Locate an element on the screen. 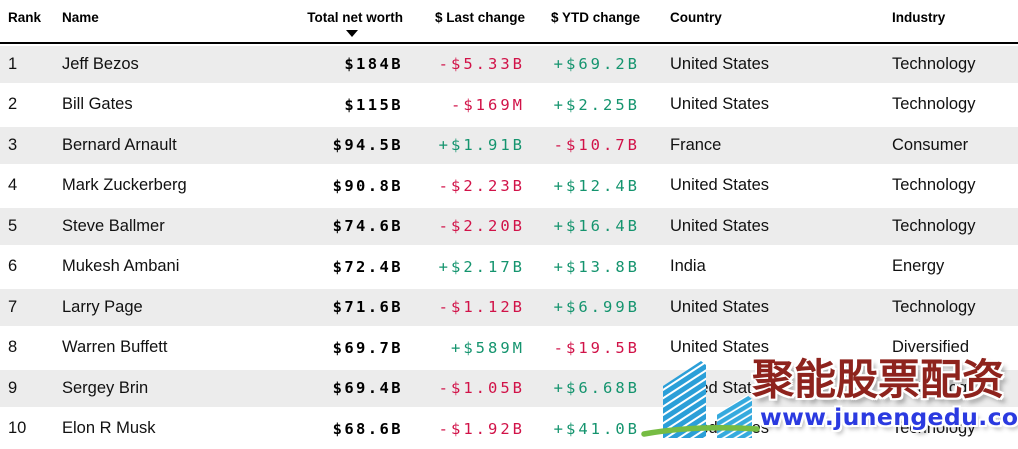 The height and width of the screenshot is (449, 1018). ytd-change-cell: +$69.2B is located at coordinates (596, 64).